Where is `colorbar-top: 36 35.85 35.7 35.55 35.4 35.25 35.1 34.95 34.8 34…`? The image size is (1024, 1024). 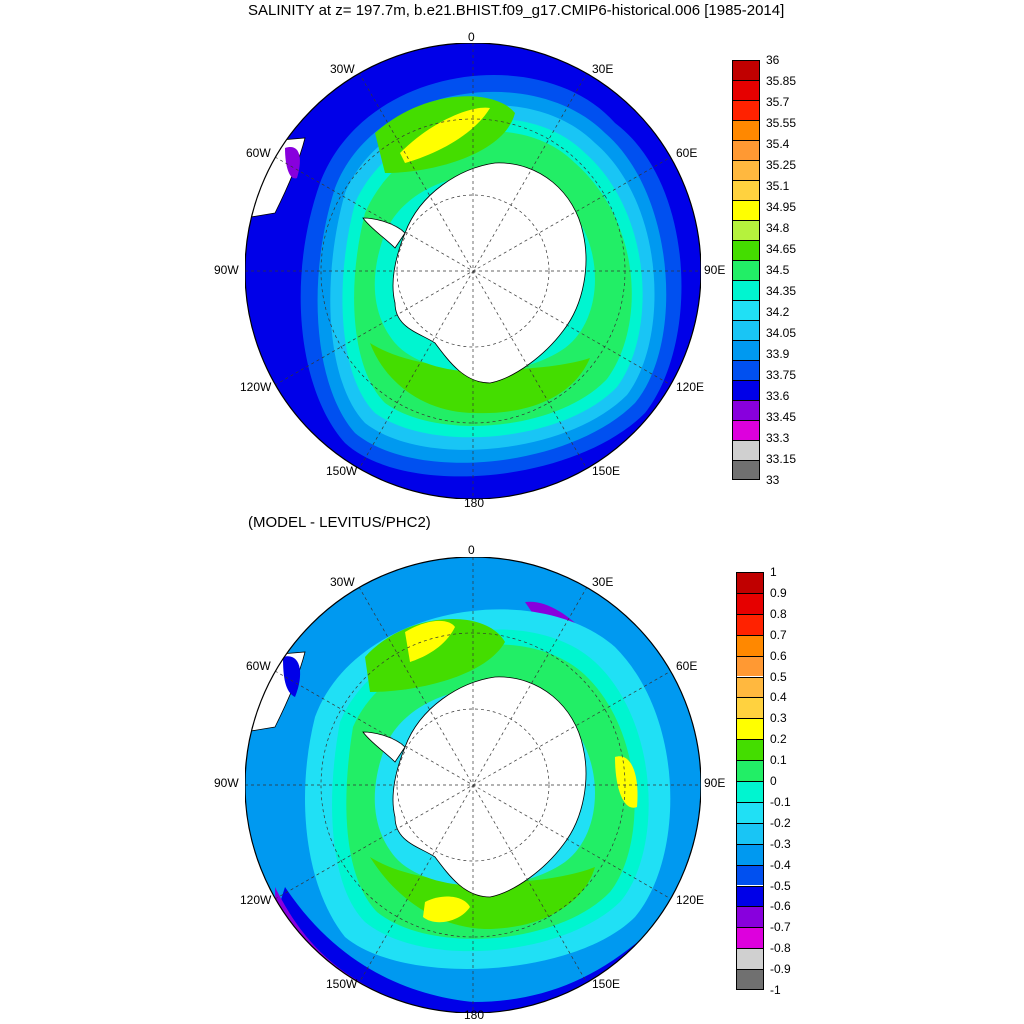
colorbar-top: 36 35.85 35.7 35.55 35.4 35.25 35.1 34.95 34.8 34… is located at coordinates (772, 270).